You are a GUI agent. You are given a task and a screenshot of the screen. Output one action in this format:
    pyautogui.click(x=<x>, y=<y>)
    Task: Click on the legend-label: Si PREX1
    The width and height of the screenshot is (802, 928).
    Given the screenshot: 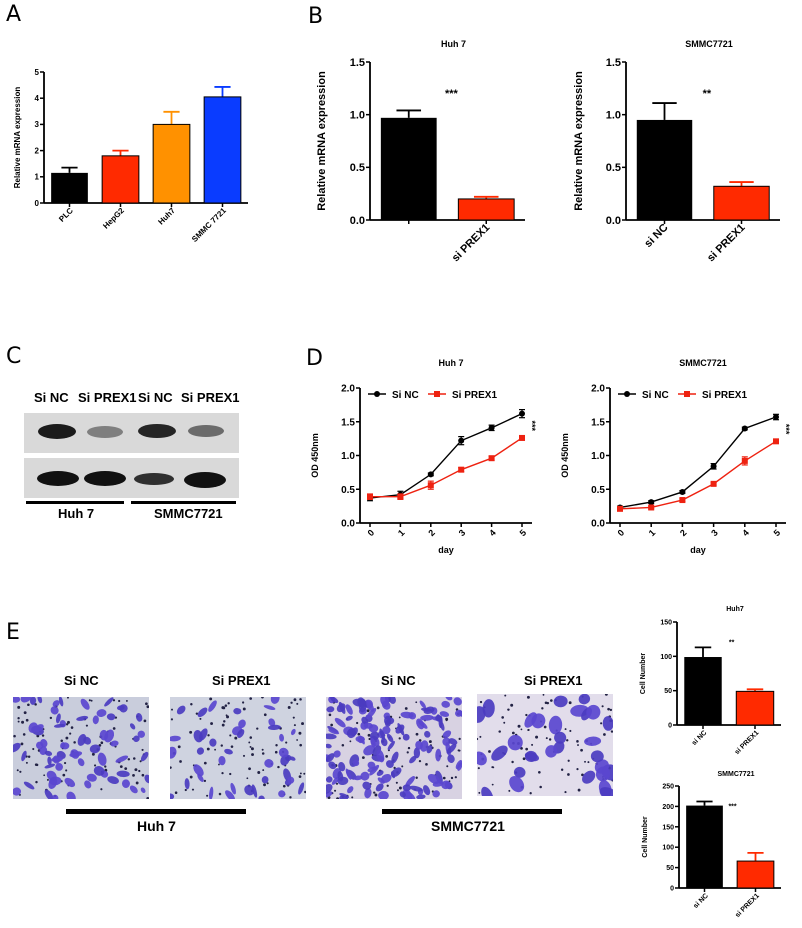 What is the action you would take?
    pyautogui.click(x=474, y=395)
    